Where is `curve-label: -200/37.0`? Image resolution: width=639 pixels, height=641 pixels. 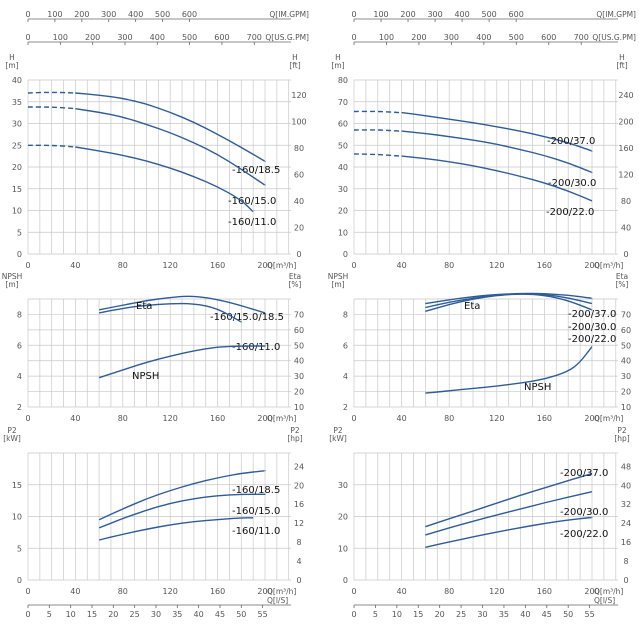
curve-label: -200/37.0 is located at coordinates (592, 314).